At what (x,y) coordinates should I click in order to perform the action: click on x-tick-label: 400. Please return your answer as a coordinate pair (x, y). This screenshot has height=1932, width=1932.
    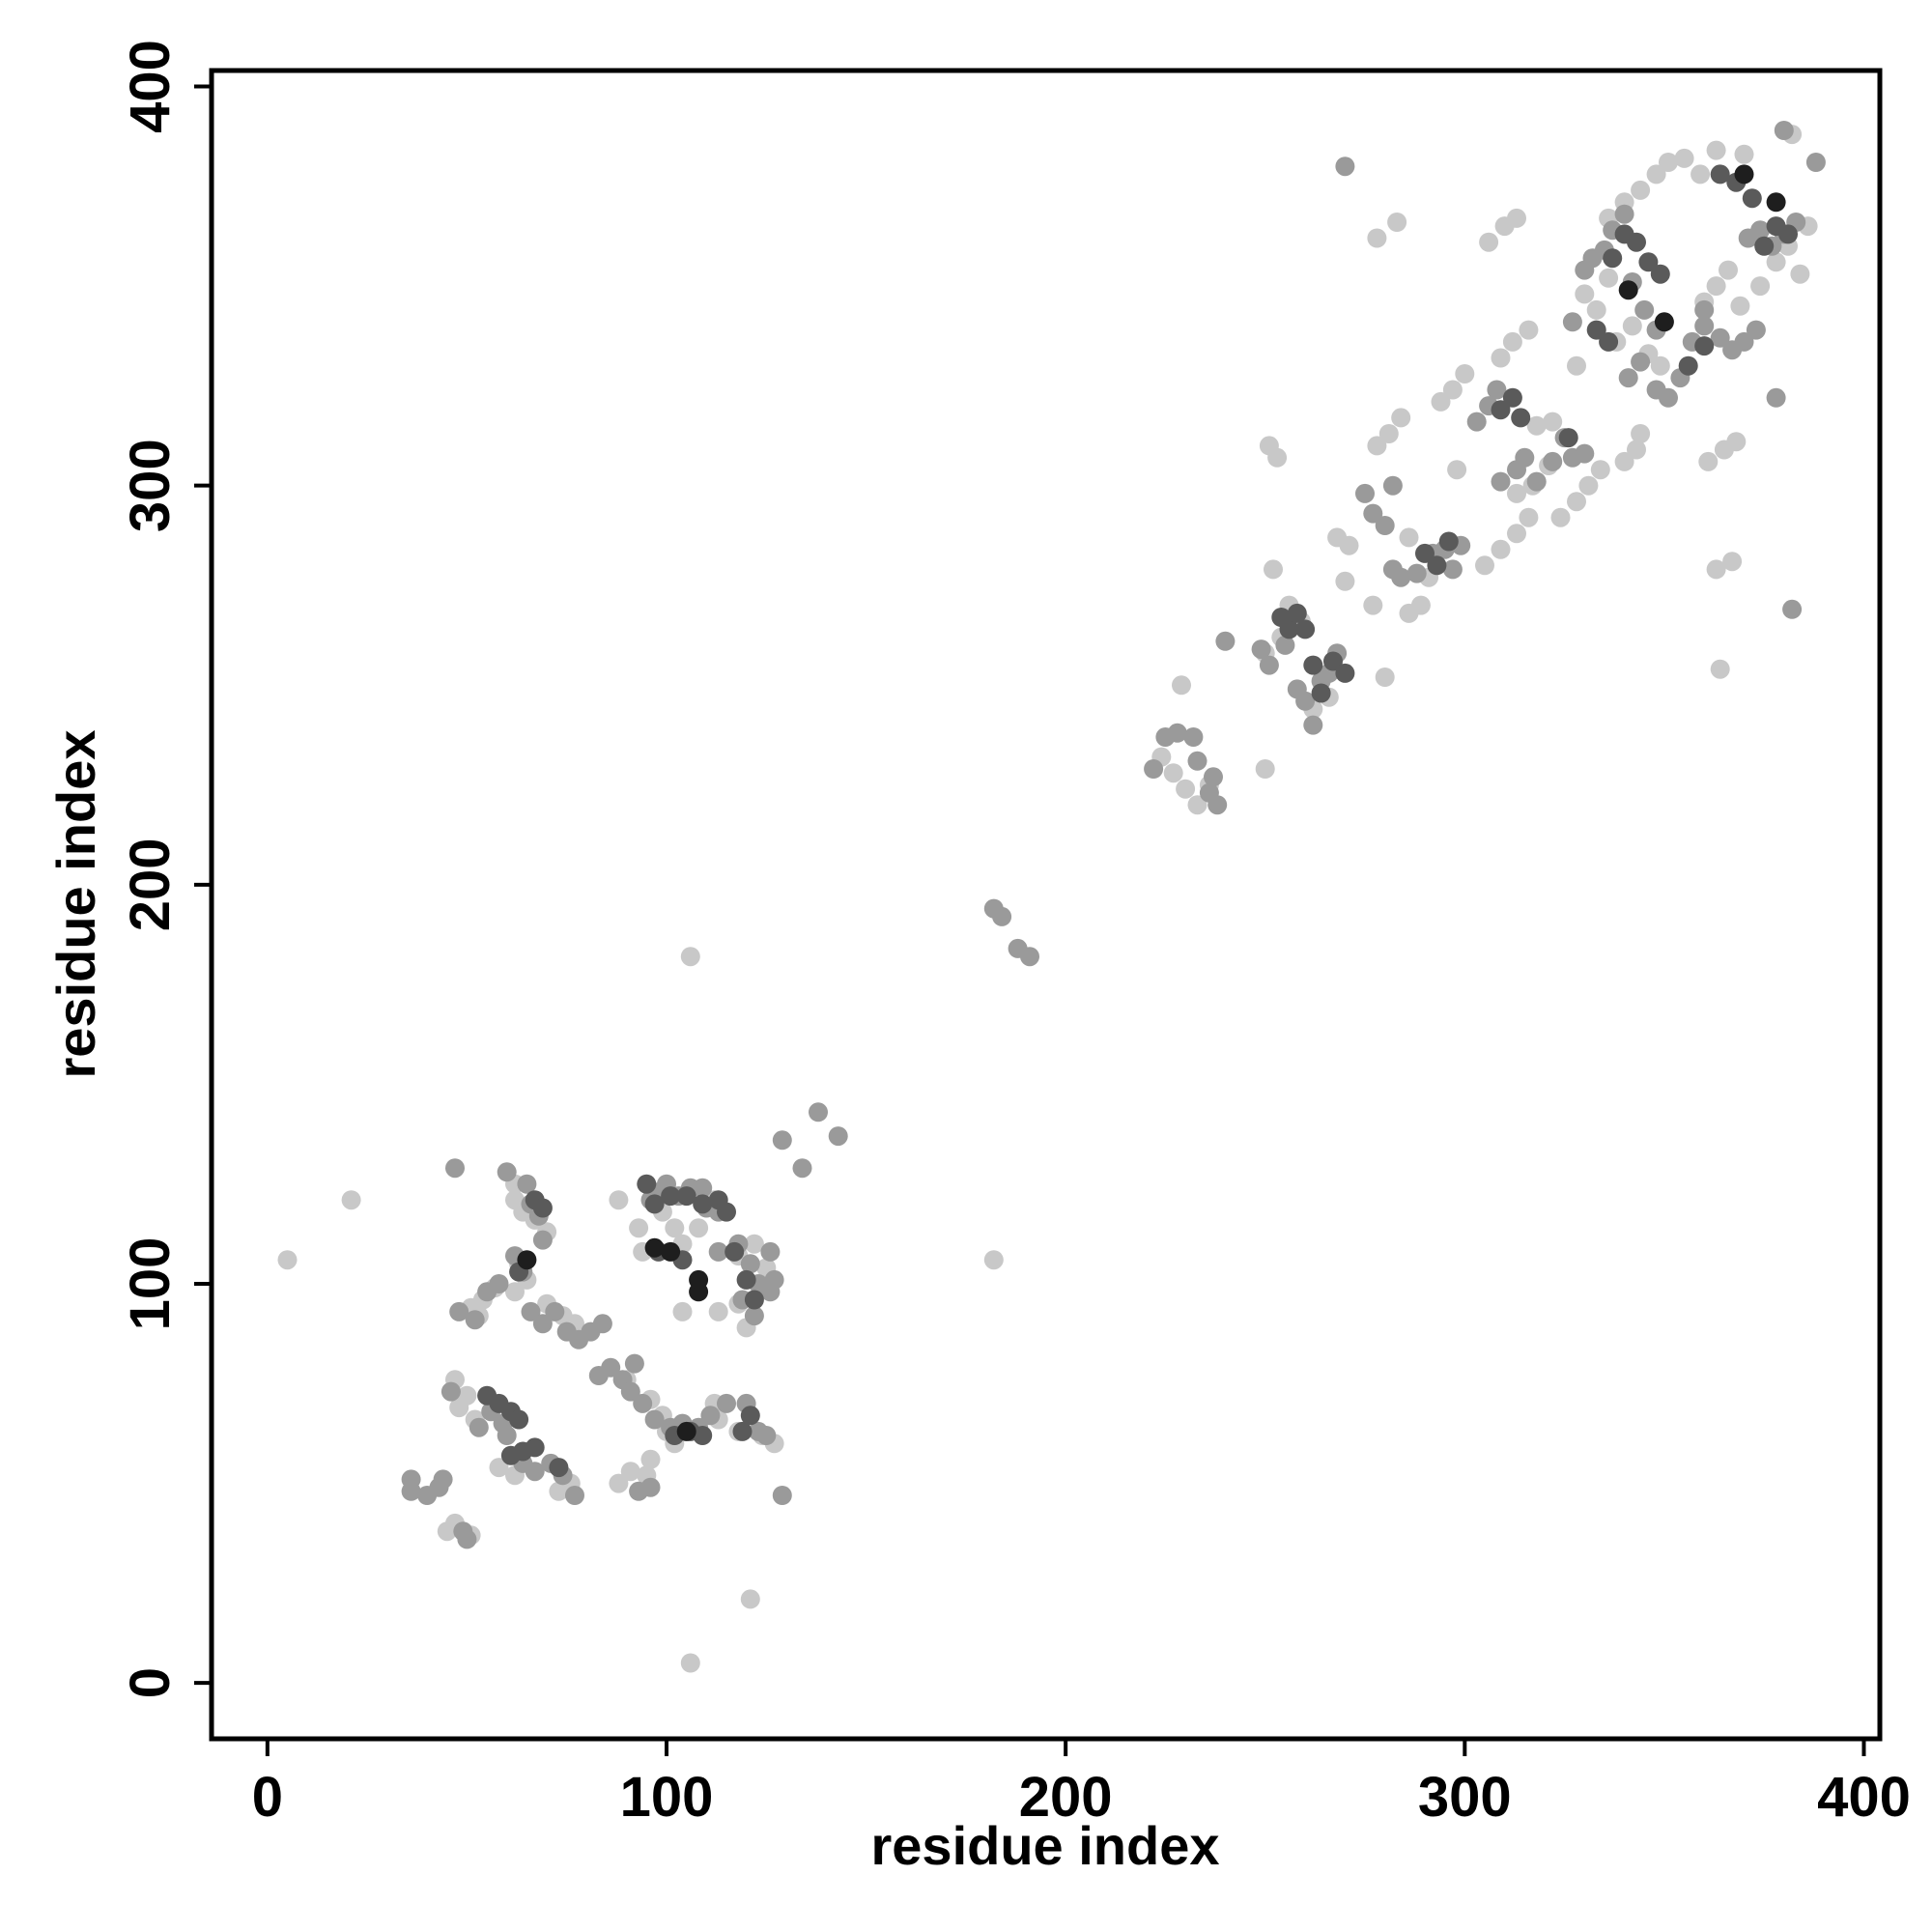
    Looking at the image, I should click on (1864, 1797).